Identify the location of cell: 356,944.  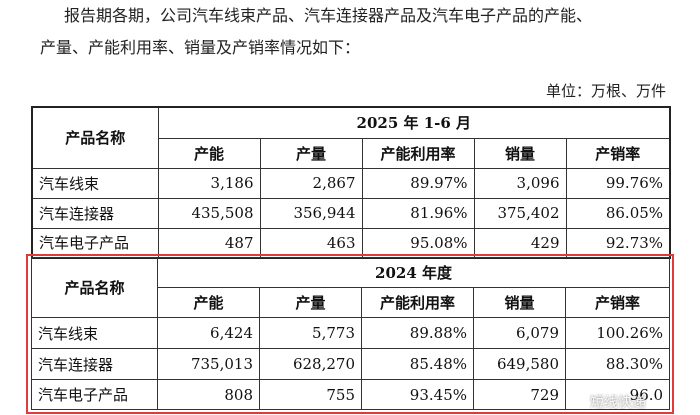
(311, 213).